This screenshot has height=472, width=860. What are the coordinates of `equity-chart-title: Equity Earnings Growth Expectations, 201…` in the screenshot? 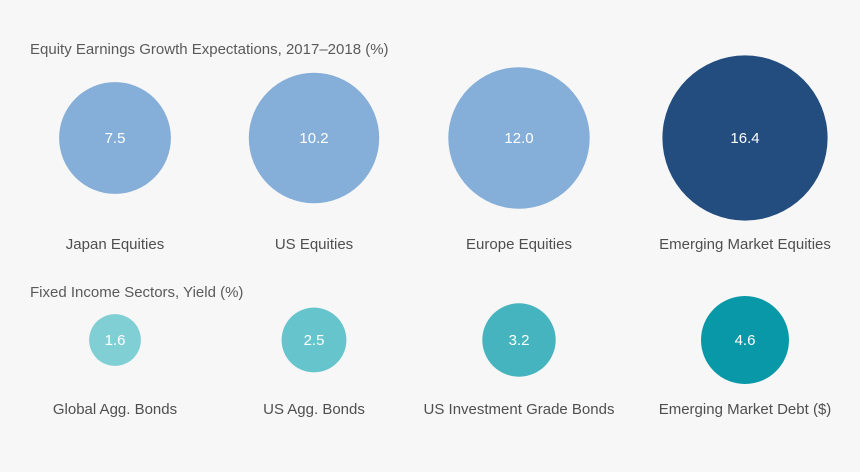 It's located at (209, 49).